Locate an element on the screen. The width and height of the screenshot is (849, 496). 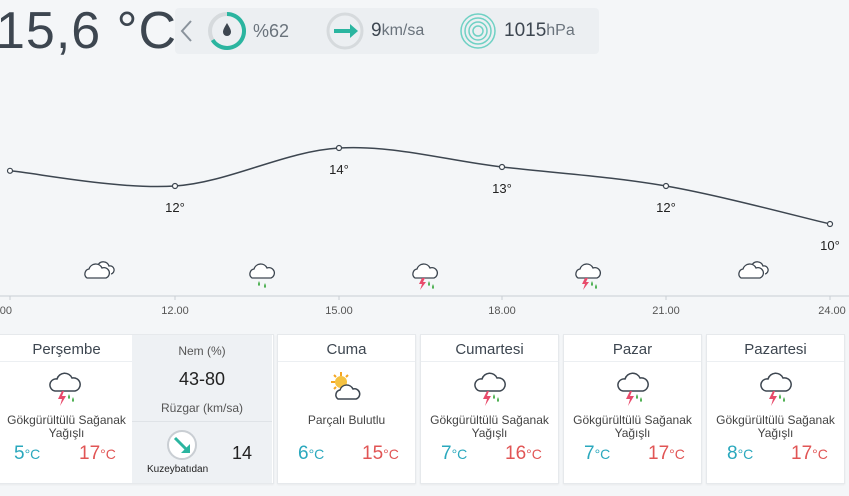
max-value: 15 is located at coordinates (373, 453).